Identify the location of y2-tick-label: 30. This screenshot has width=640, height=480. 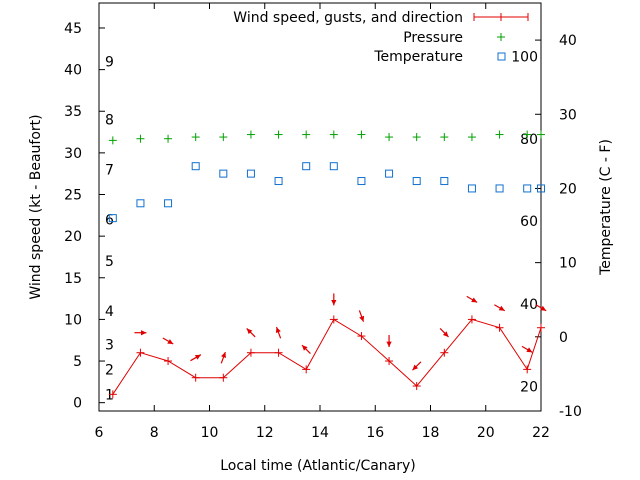
(568, 115).